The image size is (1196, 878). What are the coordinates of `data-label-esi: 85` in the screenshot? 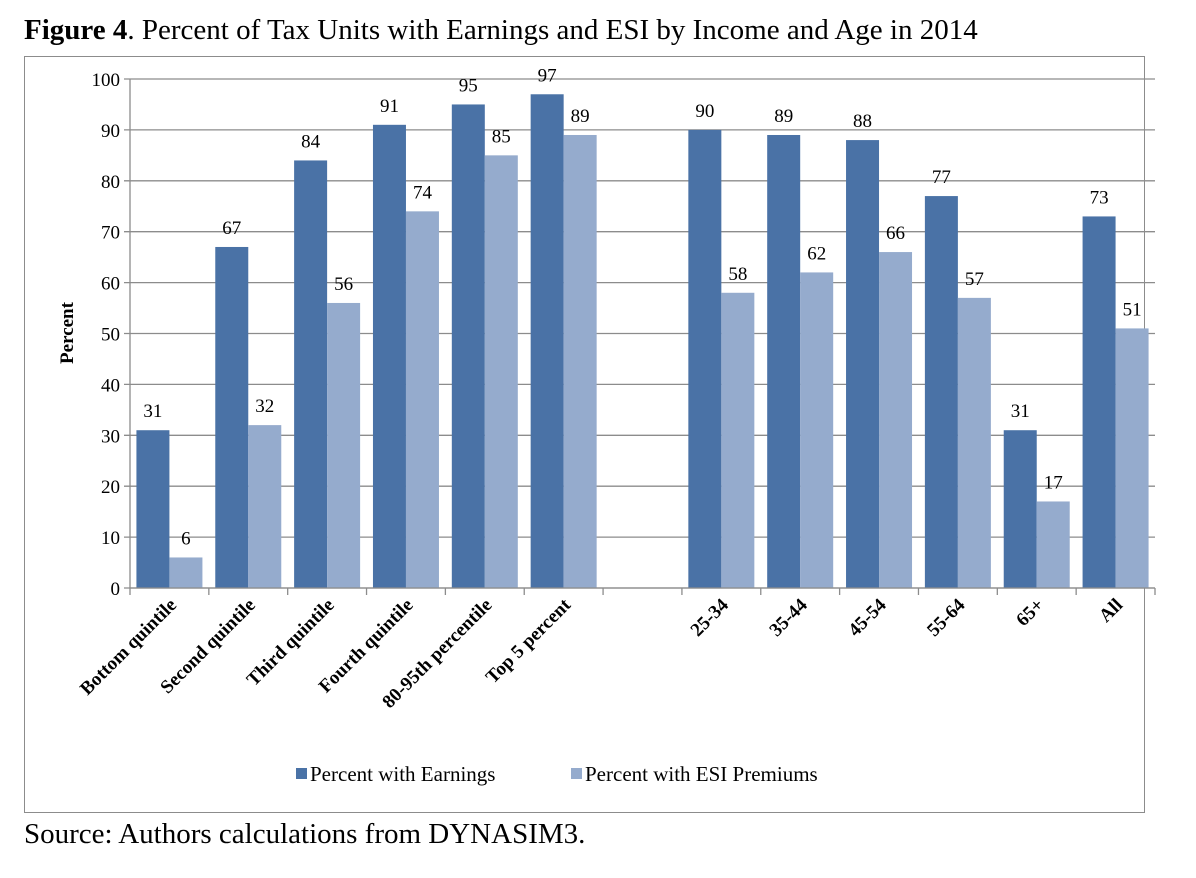 It's located at (501, 136).